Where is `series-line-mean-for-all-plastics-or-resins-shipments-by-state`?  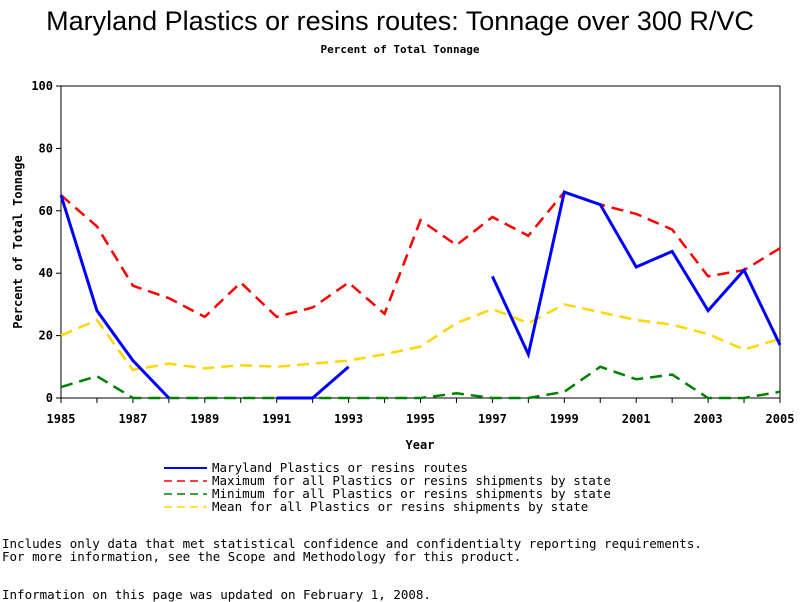
series-line-mean-for-all-plastics-or-resins-shipments-by-state is located at coordinates (420, 337).